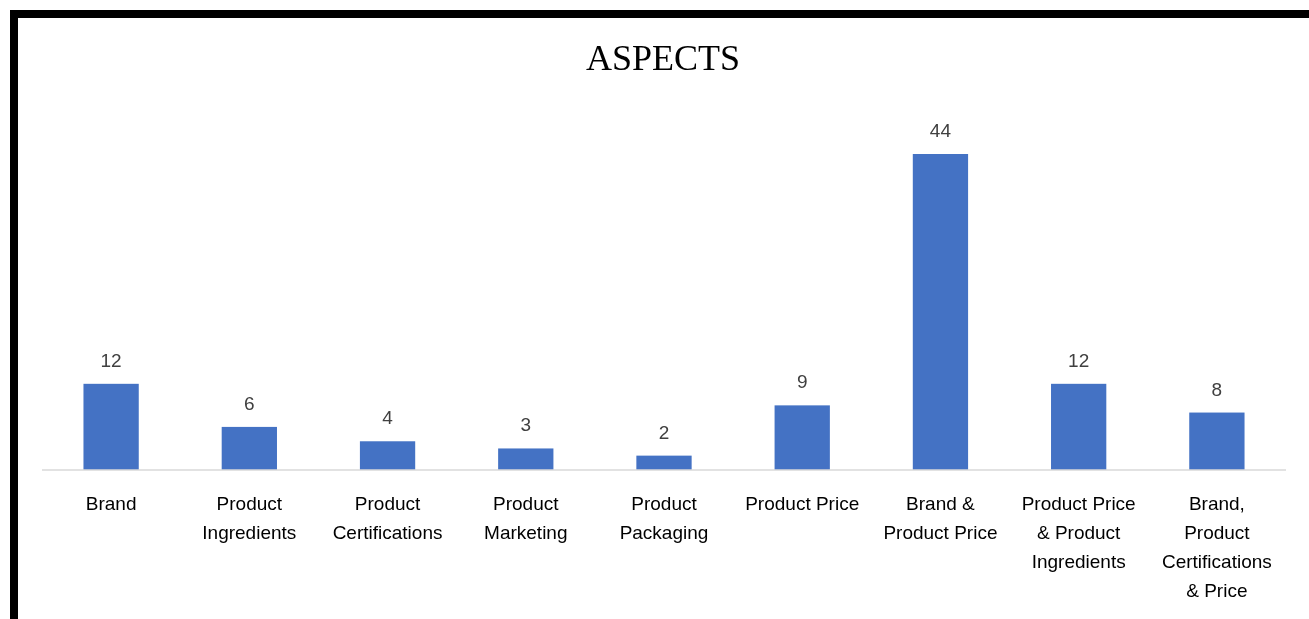 The height and width of the screenshot is (619, 1309). Describe the element at coordinates (249, 403) in the screenshot. I see `data-label: 6` at that location.